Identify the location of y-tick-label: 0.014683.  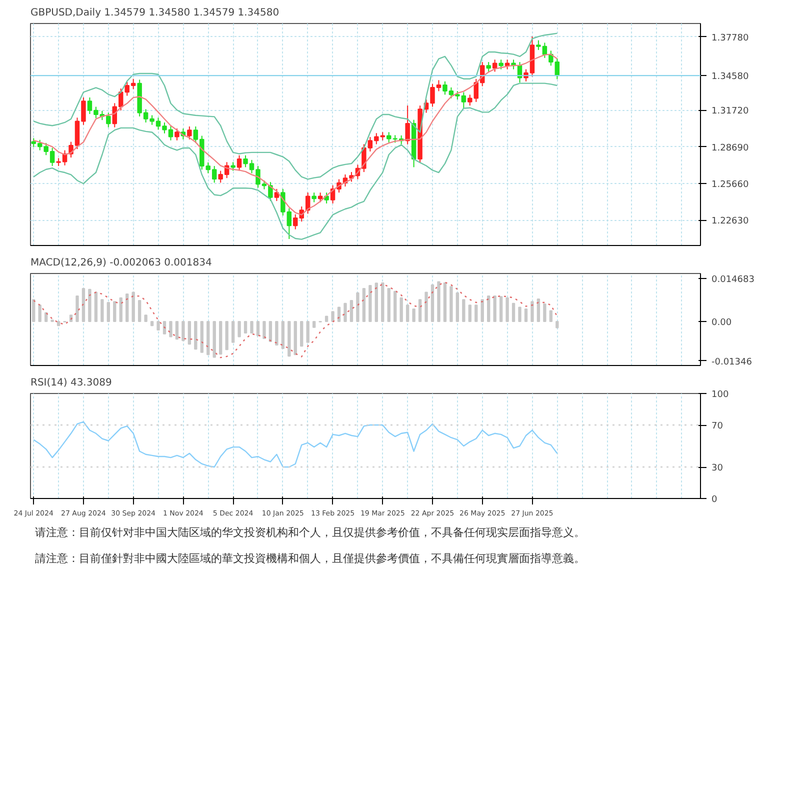
(733, 280).